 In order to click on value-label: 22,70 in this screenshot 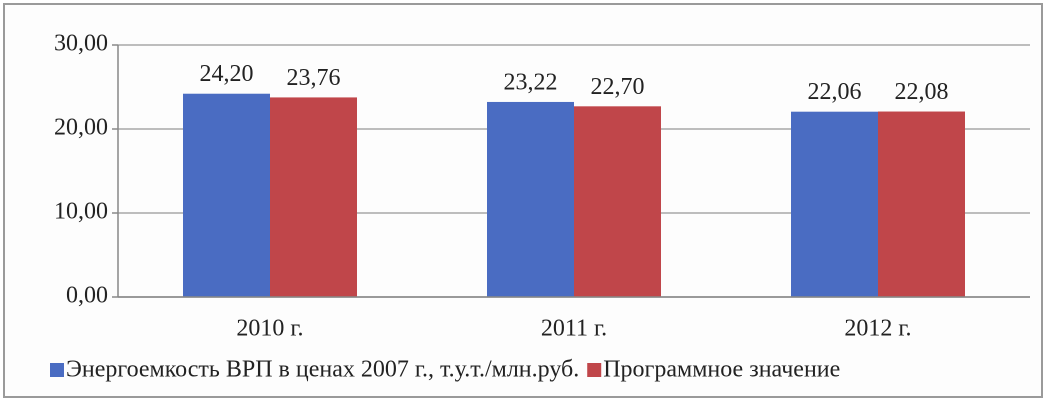, I will do `click(618, 87)`.